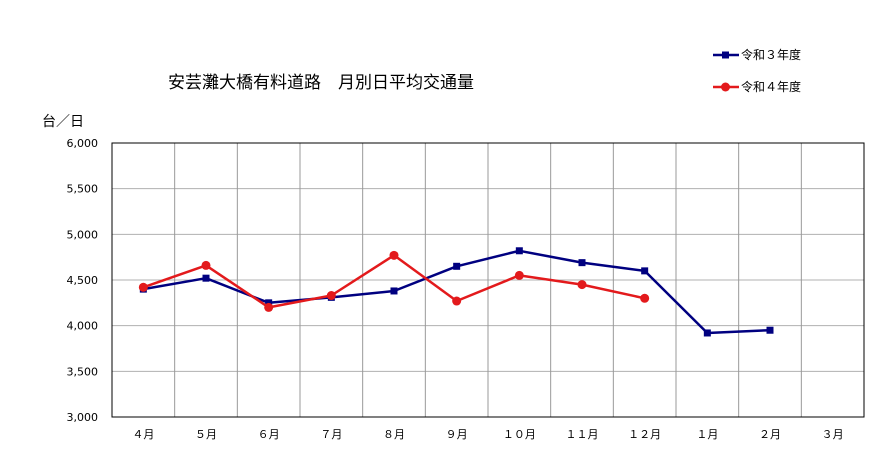 This screenshot has width=872, height=453. I want to click on series-line, so click(393, 281).